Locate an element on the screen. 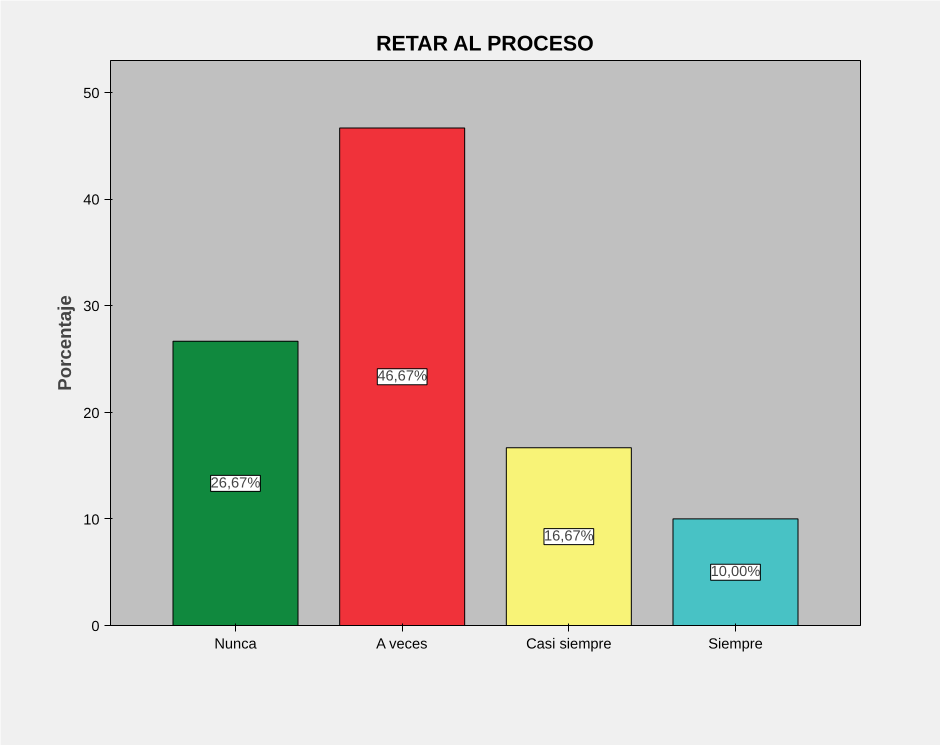 The image size is (947, 753). data-label: 26,67% is located at coordinates (235, 483).